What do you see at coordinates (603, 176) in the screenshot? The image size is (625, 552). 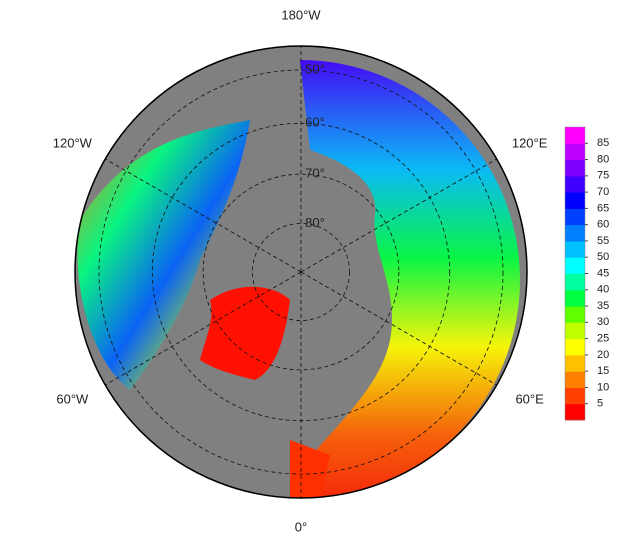 I see `colorbar-tick-label: 75` at bounding box center [603, 176].